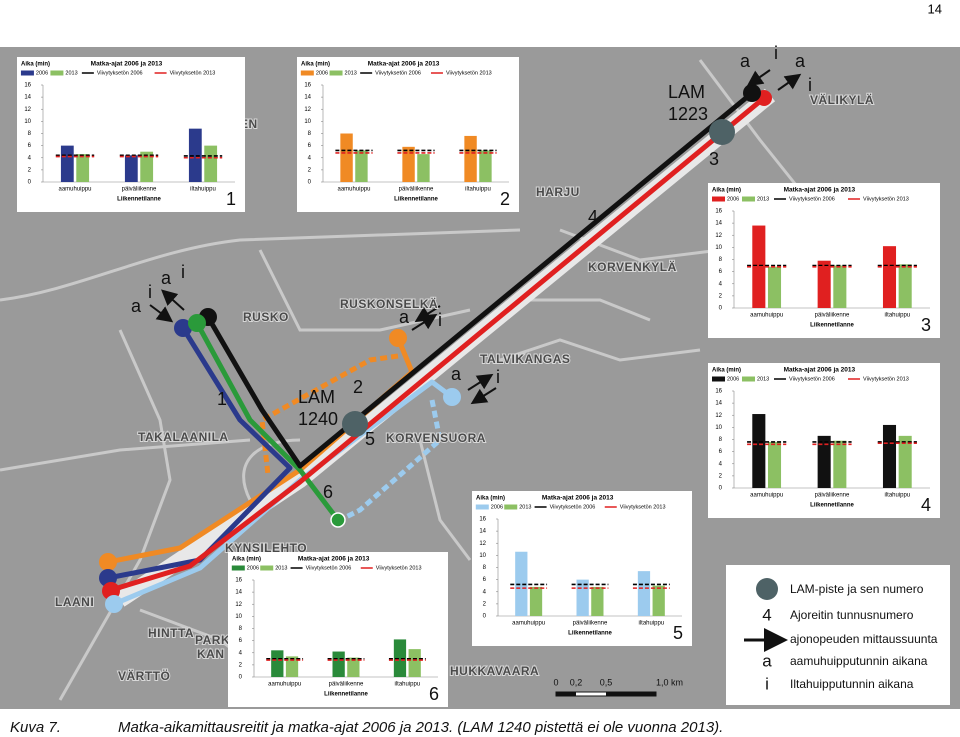 This screenshot has height=737, width=960. Describe the element at coordinates (231, 199) in the screenshot. I see `chart-number: 1` at that location.